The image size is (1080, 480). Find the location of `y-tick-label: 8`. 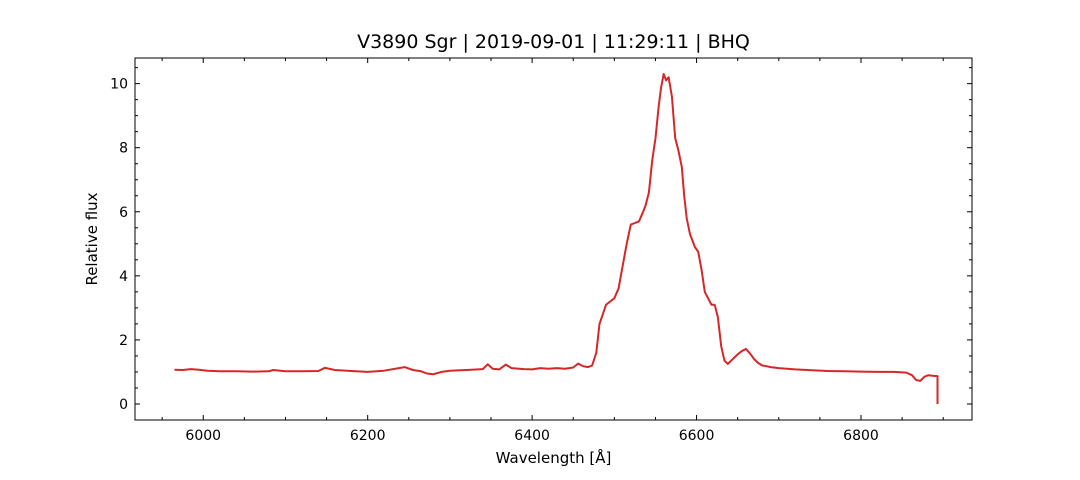

y-tick-label: 8 is located at coordinates (123, 149).